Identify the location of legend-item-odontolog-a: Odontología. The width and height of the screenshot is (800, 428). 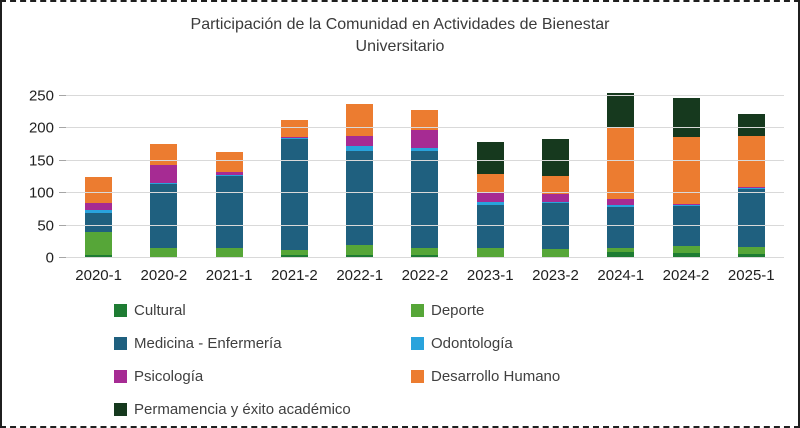
(485, 343).